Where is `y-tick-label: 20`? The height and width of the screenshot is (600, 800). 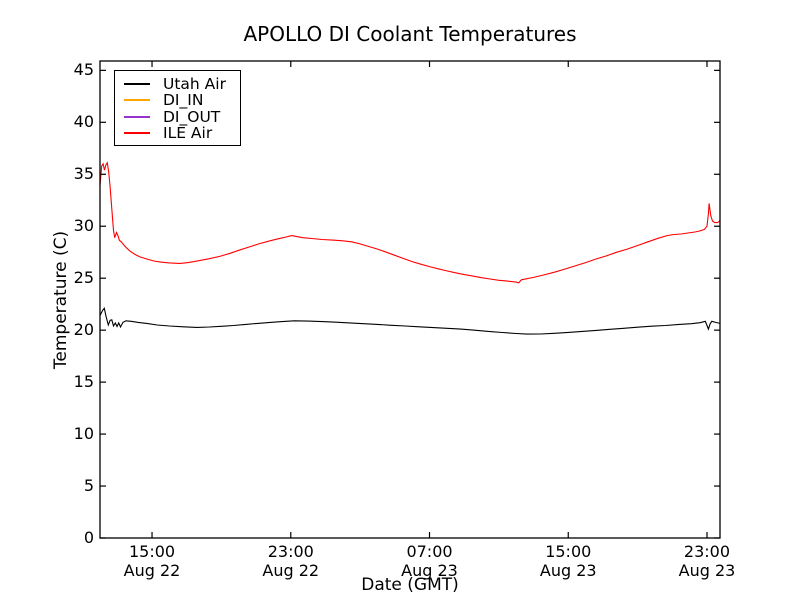
y-tick-label: 20 is located at coordinates (83, 330).